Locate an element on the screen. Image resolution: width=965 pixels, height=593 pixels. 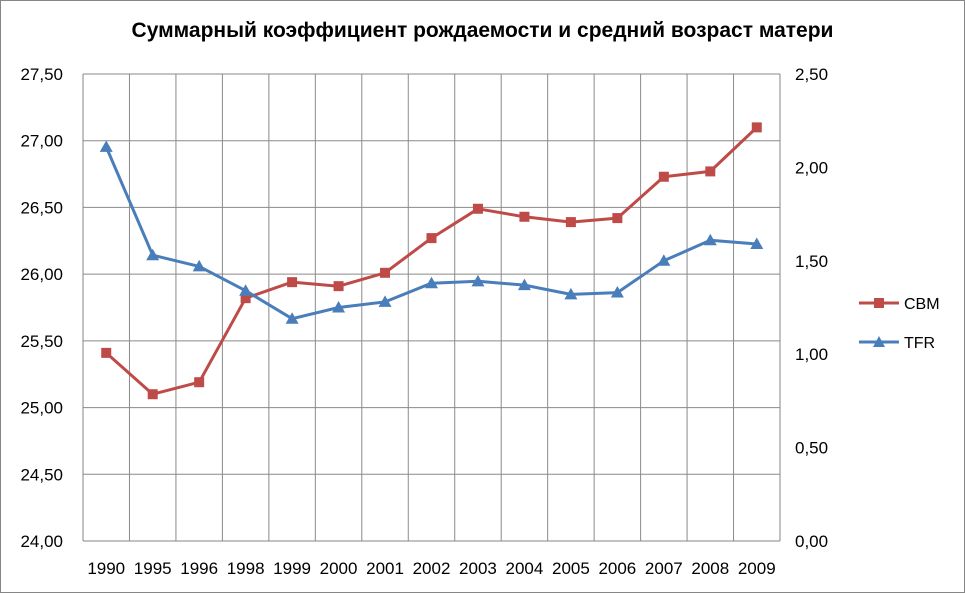
x-tick-label: 1996 is located at coordinates (199, 568).